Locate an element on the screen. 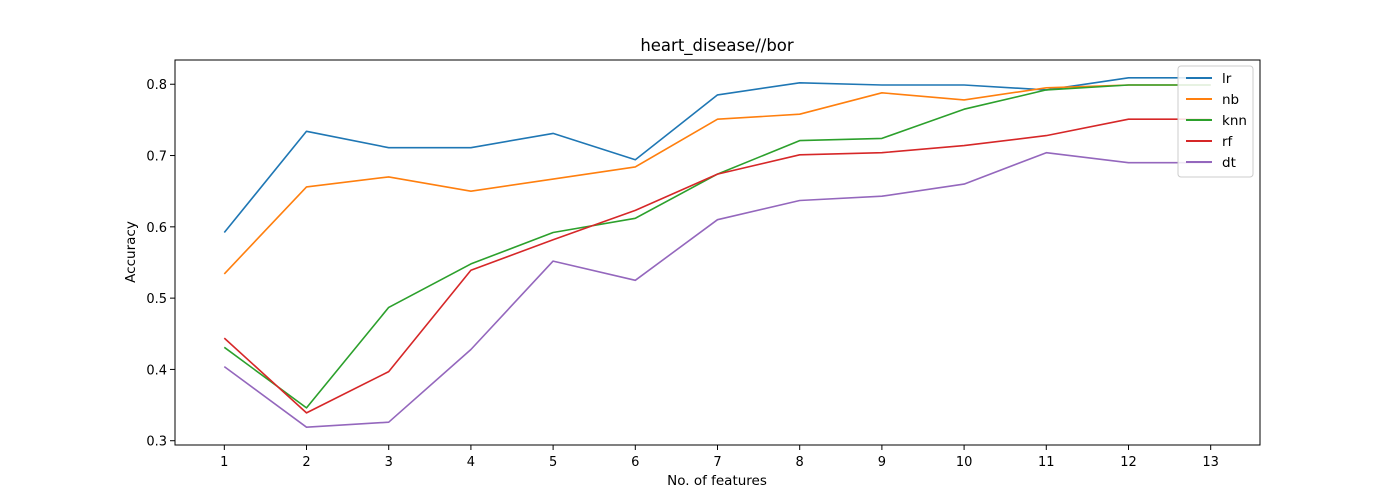 This screenshot has width=1400, height=500. y-tick-label: 0.7 is located at coordinates (156, 157).